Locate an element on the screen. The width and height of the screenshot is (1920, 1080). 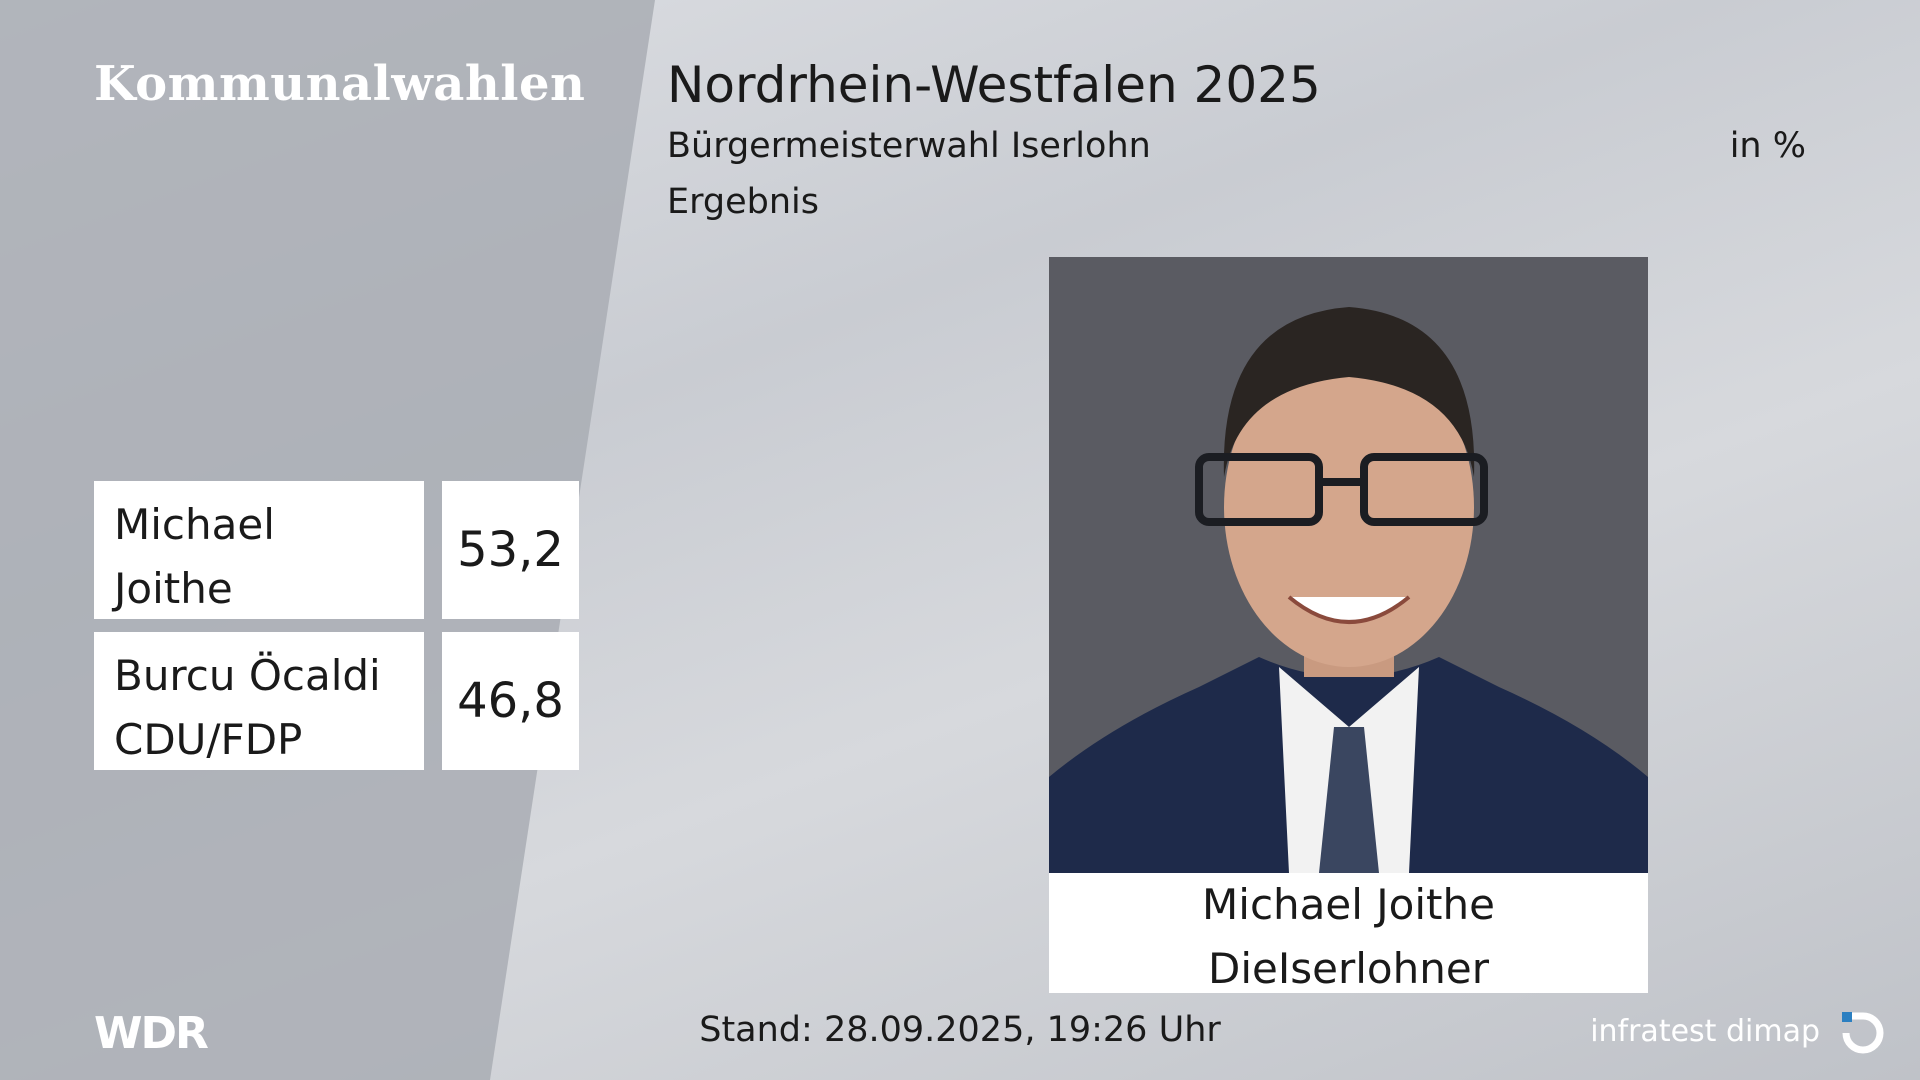
candidate-party: CDU/FDP is located at coordinates (208, 739).